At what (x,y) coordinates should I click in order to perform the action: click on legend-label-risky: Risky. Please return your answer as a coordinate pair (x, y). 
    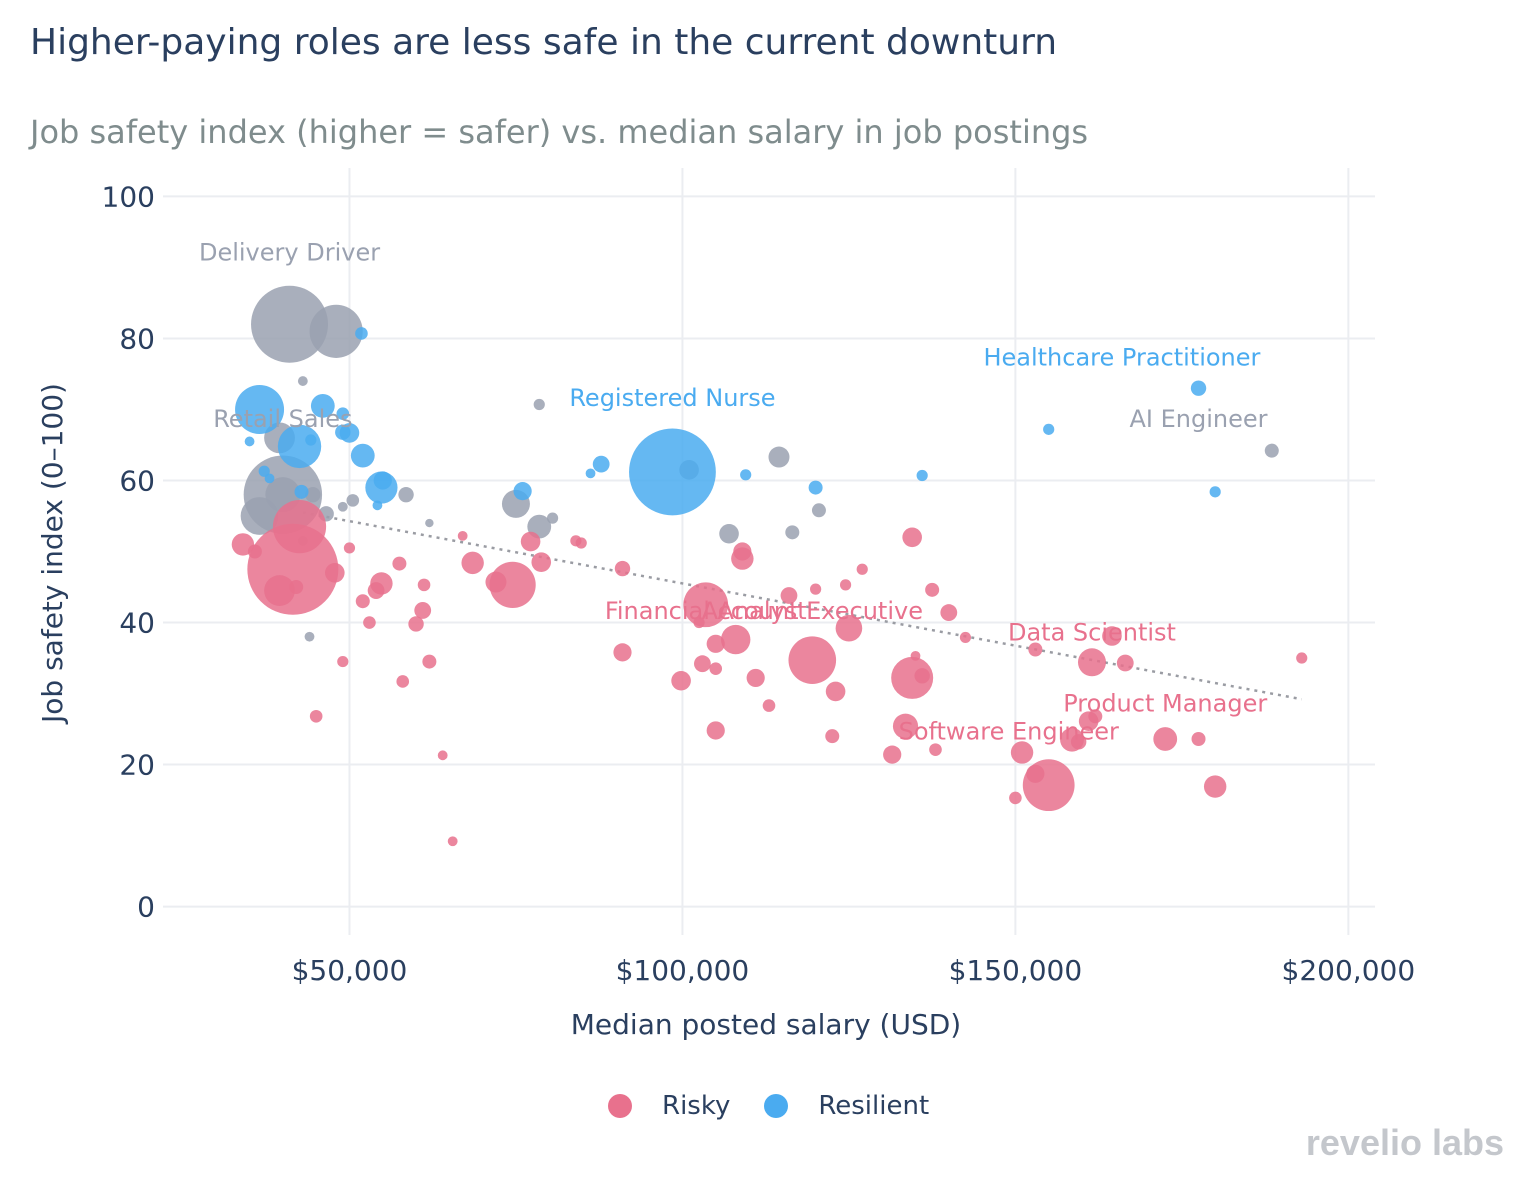
    Looking at the image, I should click on (696, 1106).